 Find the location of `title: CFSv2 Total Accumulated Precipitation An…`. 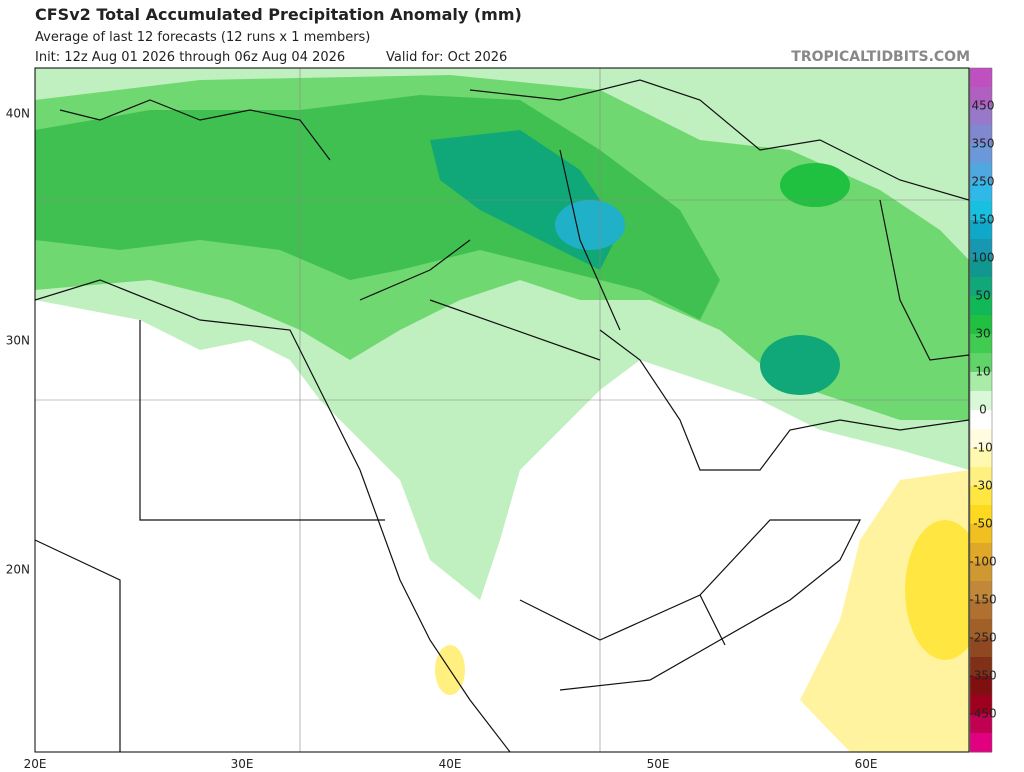

title: CFSv2 Total Accumulated Precipitation An… is located at coordinates (278, 14).